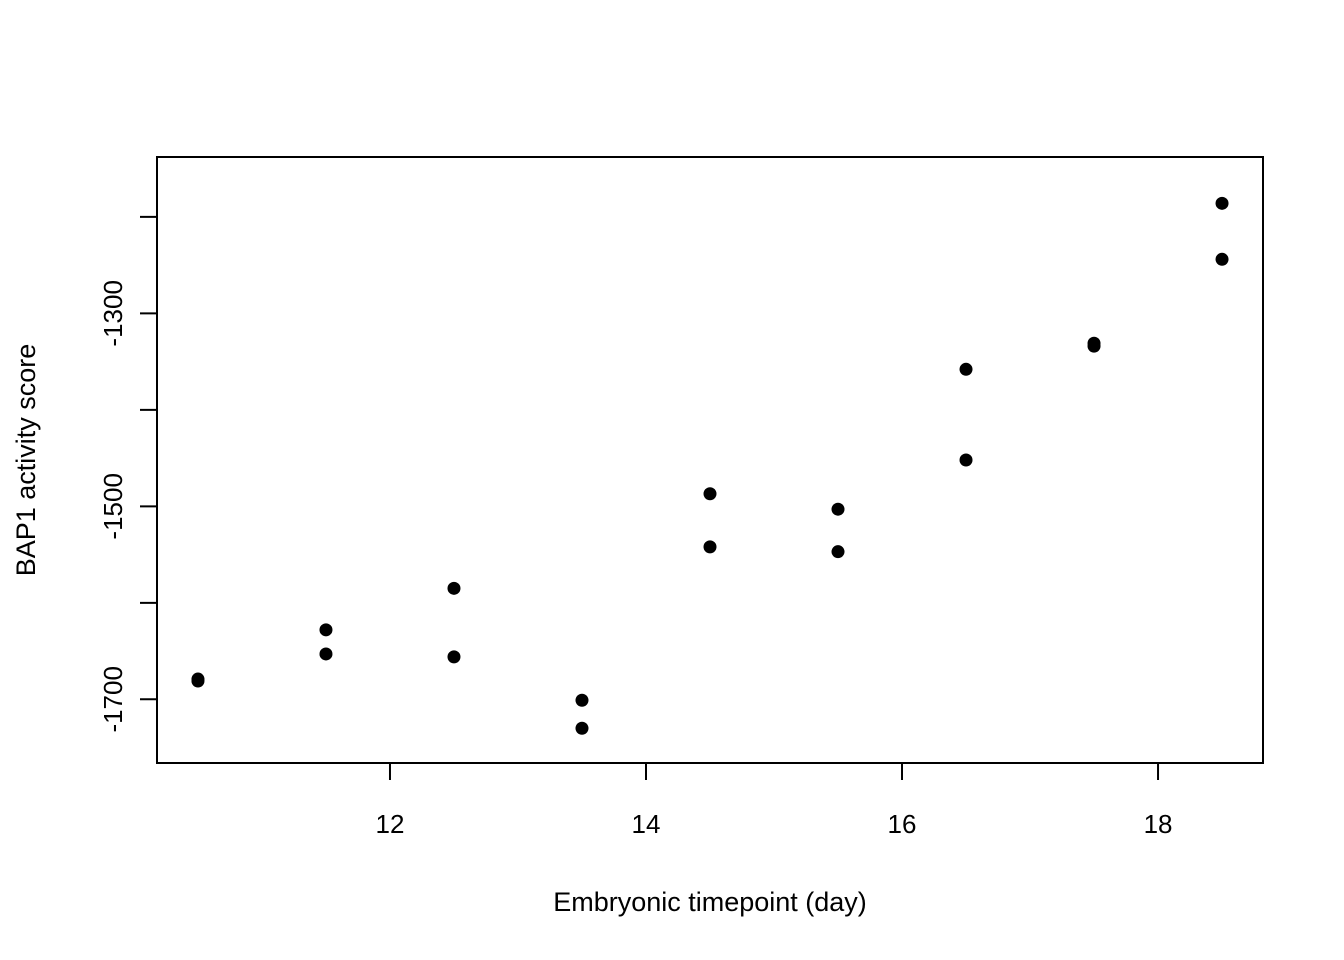  What do you see at coordinates (113, 313) in the screenshot?
I see `y-tick-label: -1300` at bounding box center [113, 313].